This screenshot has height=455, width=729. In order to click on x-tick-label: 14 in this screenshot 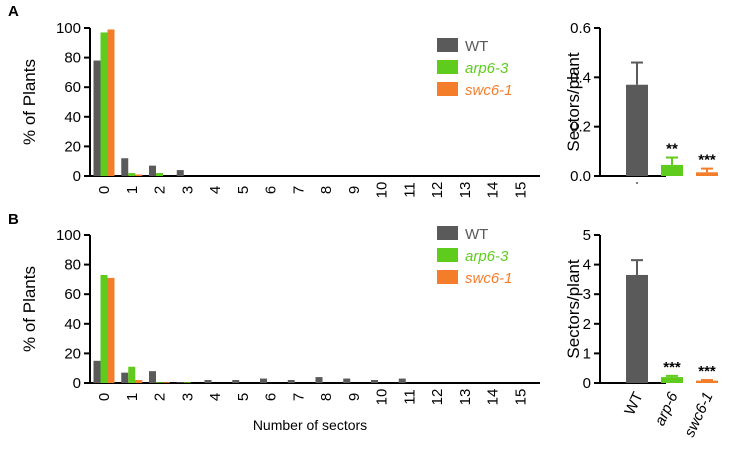, I will do `click(493, 397)`.